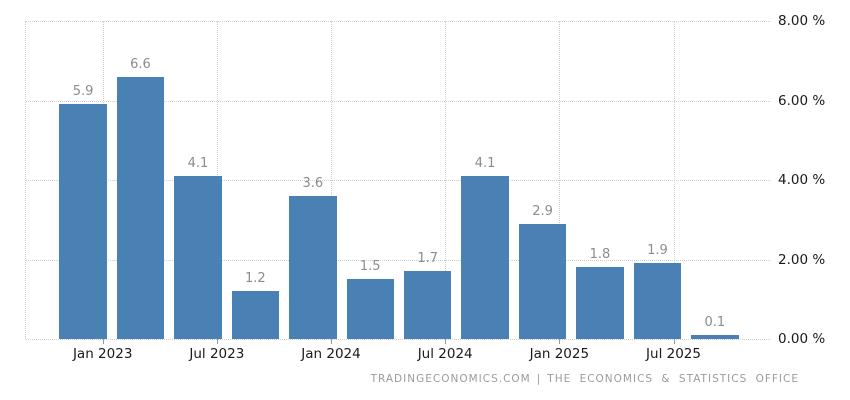  Describe the element at coordinates (140, 64) in the screenshot. I see `data-bar-value-label: 6.6` at that location.